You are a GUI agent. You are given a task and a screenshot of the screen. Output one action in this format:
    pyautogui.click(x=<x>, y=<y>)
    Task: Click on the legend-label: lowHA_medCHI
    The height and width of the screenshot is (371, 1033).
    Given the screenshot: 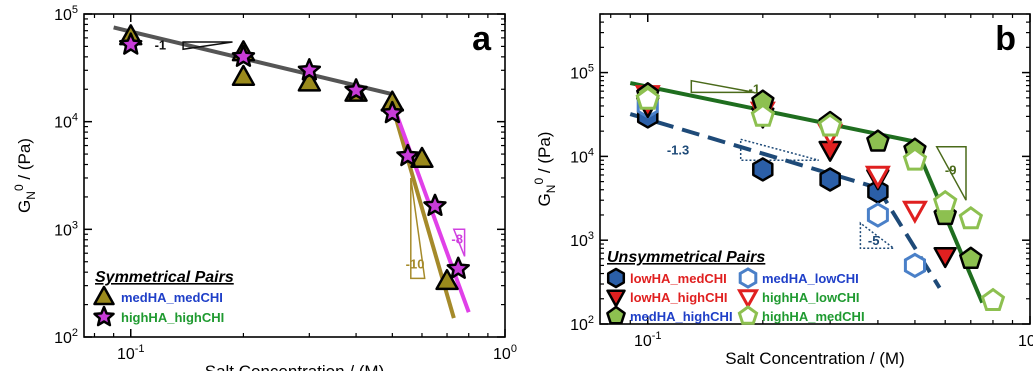 What is the action you would take?
    pyautogui.click(x=678, y=278)
    